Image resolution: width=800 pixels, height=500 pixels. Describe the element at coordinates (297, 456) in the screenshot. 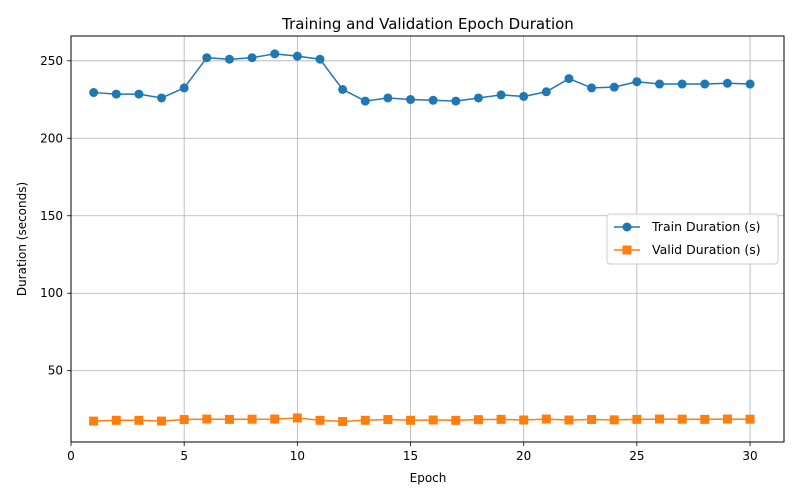

I see `x-tick-label: 10` at that location.